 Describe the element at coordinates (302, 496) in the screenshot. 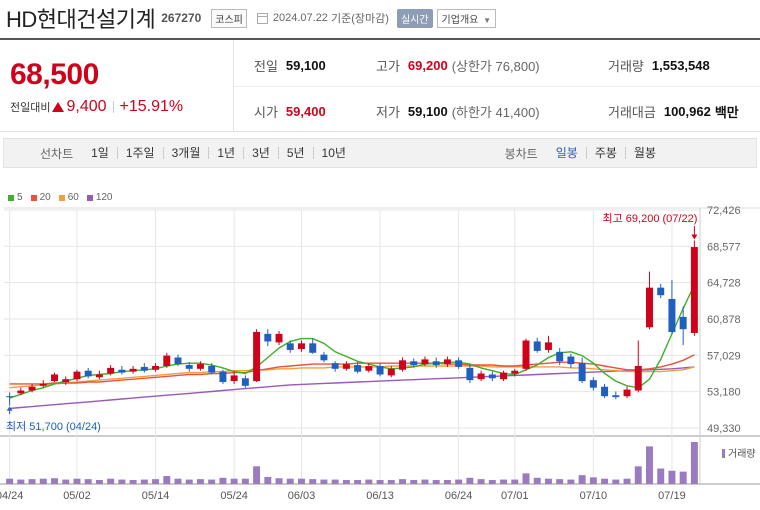

I see `x-tick-label: 06/03` at that location.